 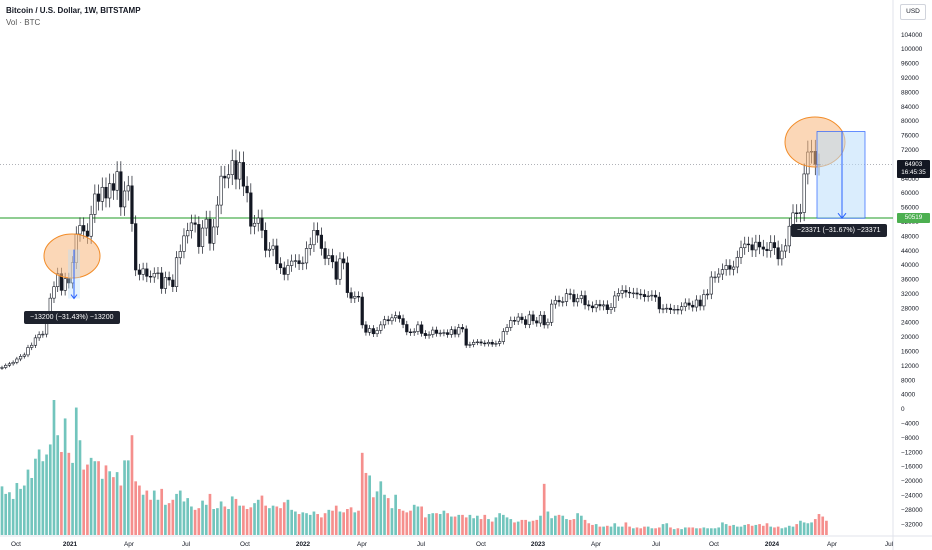 I want to click on price-axis-tick-label: 72000, so click(x=910, y=150).